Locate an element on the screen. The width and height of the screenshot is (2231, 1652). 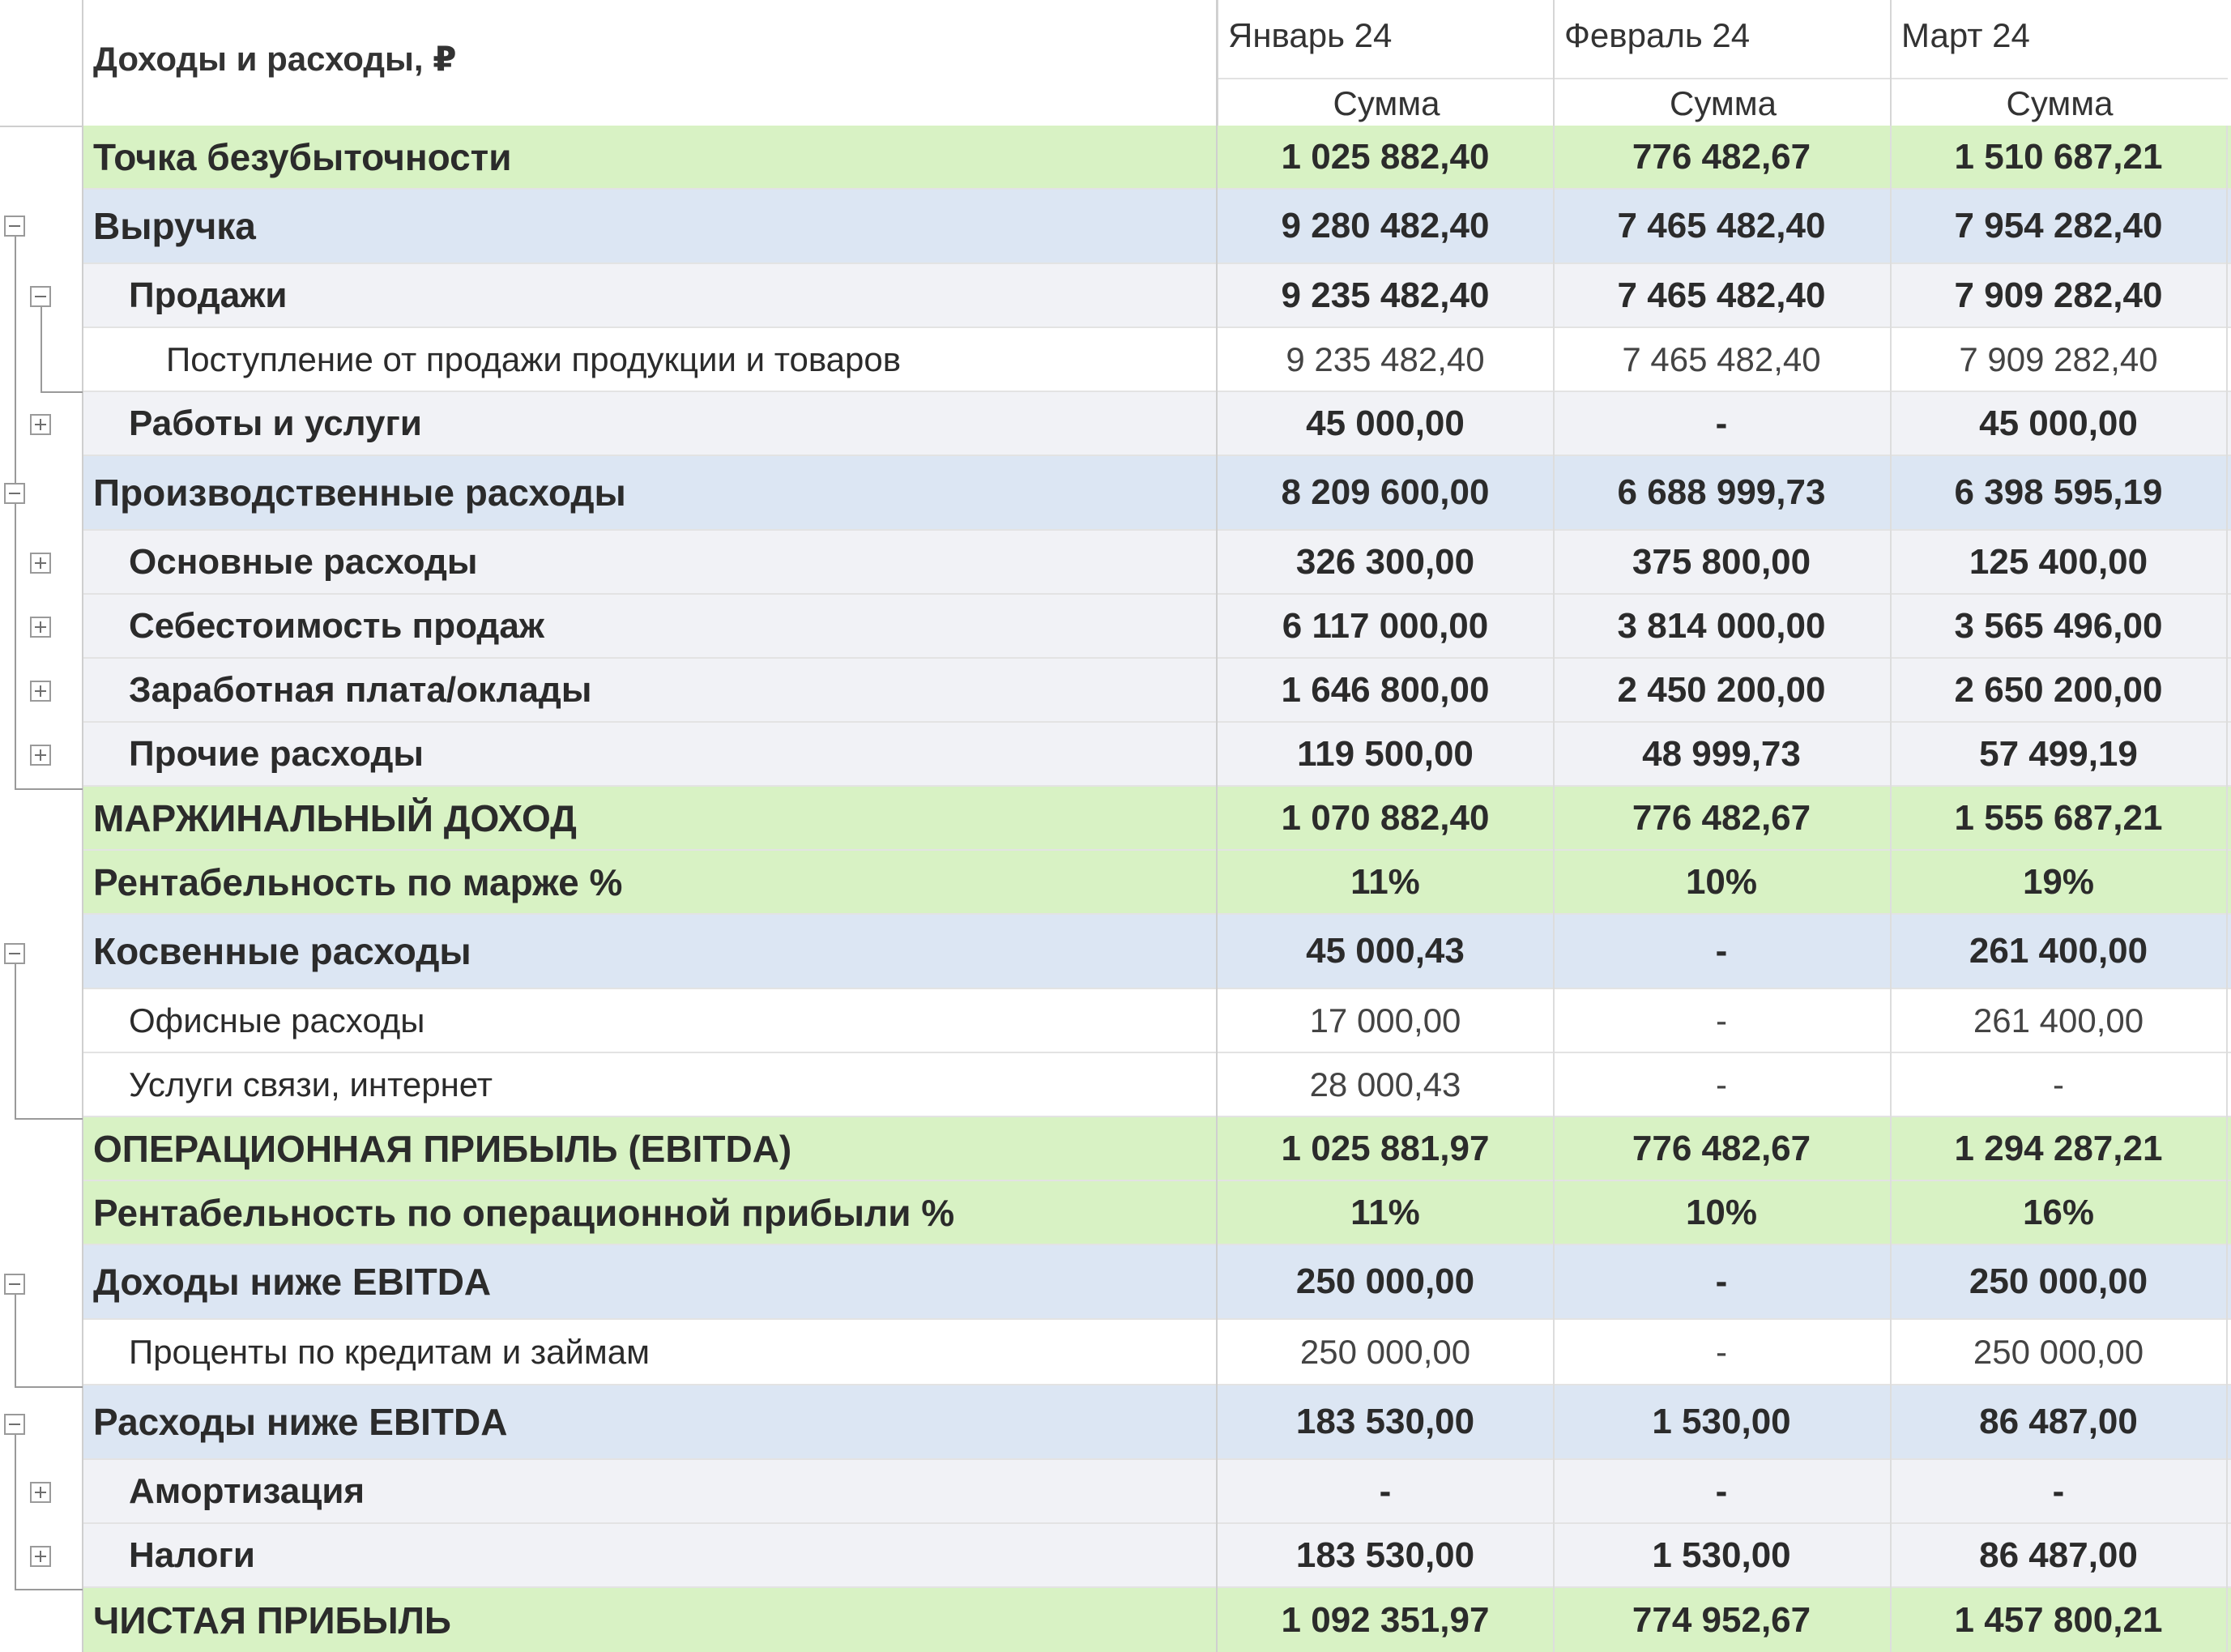
row-label: Налоги is located at coordinates (192, 1555).